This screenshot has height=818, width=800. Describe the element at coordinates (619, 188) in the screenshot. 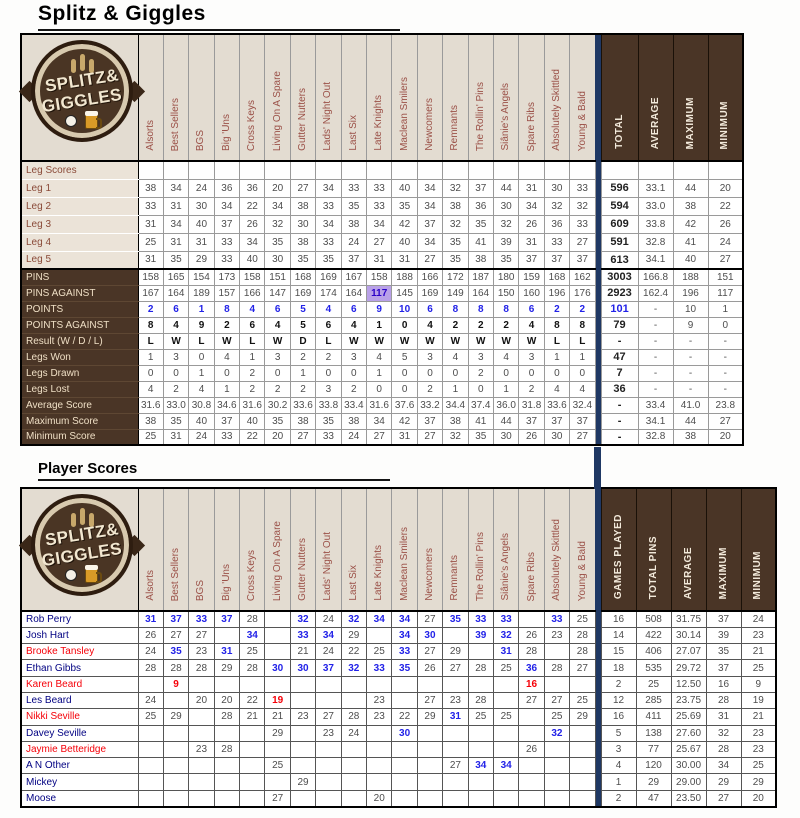

I see `summary-cell: 596` at that location.